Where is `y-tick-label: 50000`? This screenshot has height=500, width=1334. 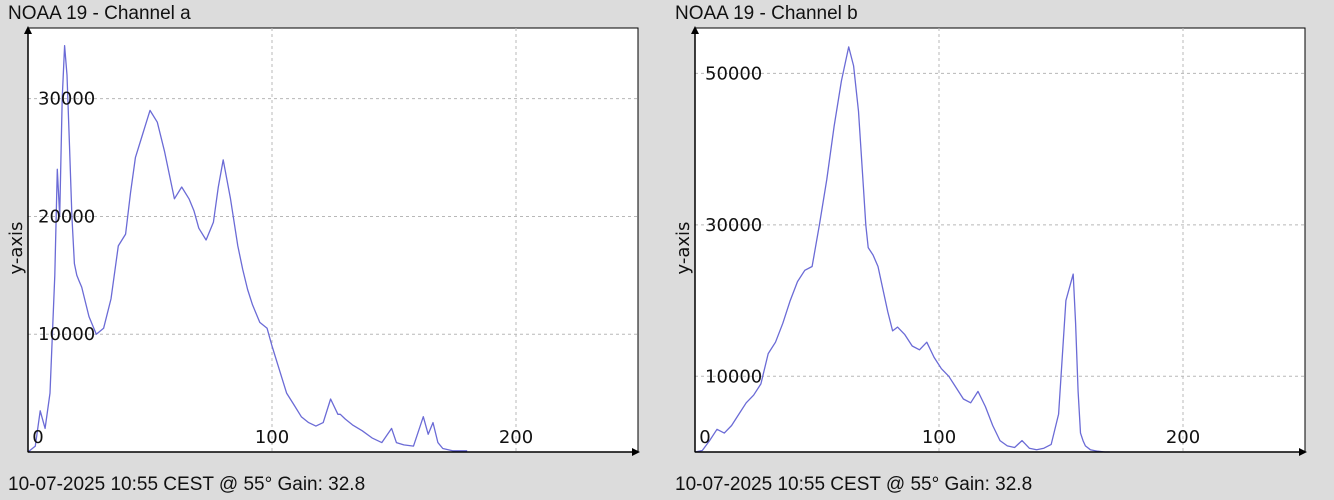
y-tick-label: 50000 is located at coordinates (733, 73).